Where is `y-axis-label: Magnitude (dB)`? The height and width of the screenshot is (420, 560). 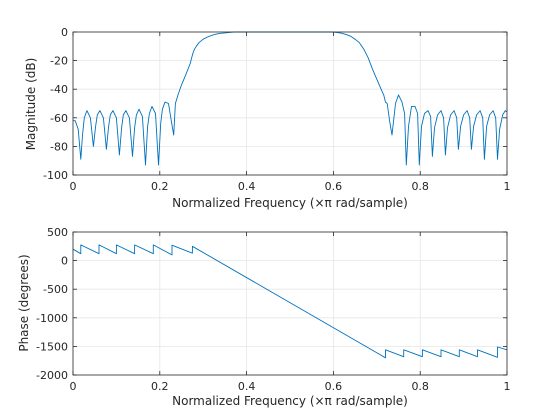 y-axis-label: Magnitude (dB) is located at coordinates (31, 104).